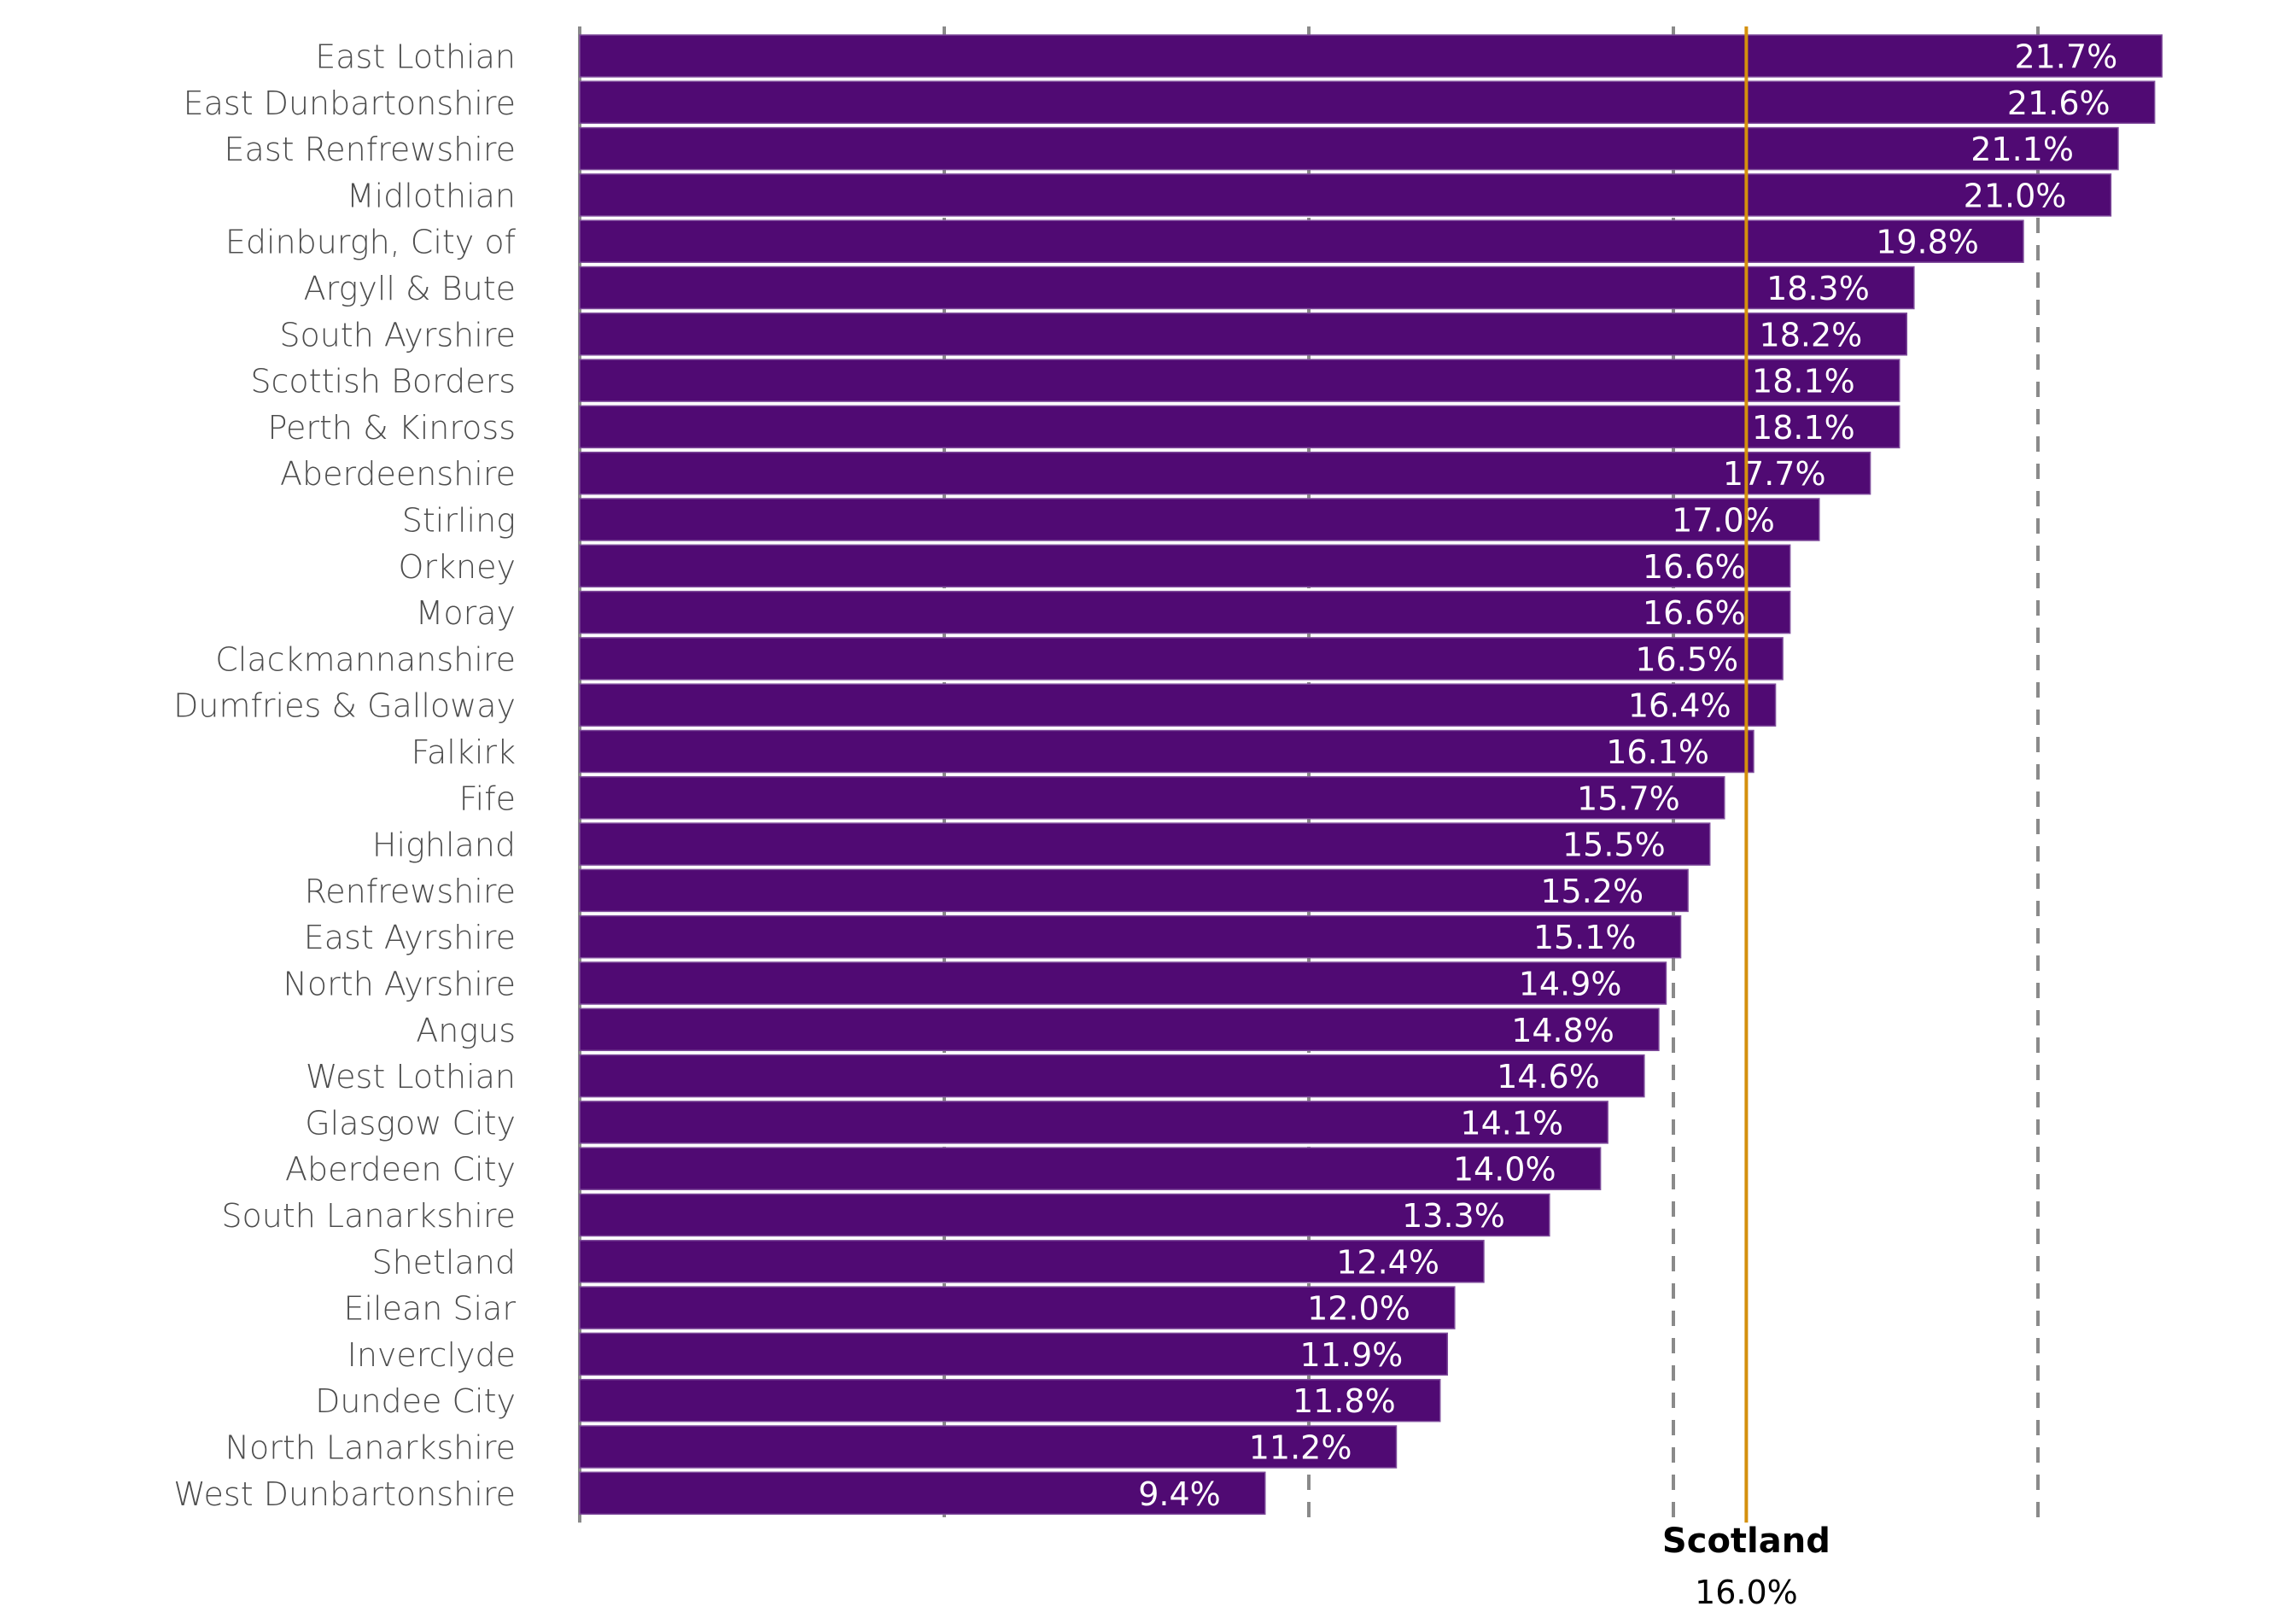 This screenshot has width=2277, height=1624. What do you see at coordinates (466, 1031) in the screenshot?
I see `category-label: Angus` at bounding box center [466, 1031].